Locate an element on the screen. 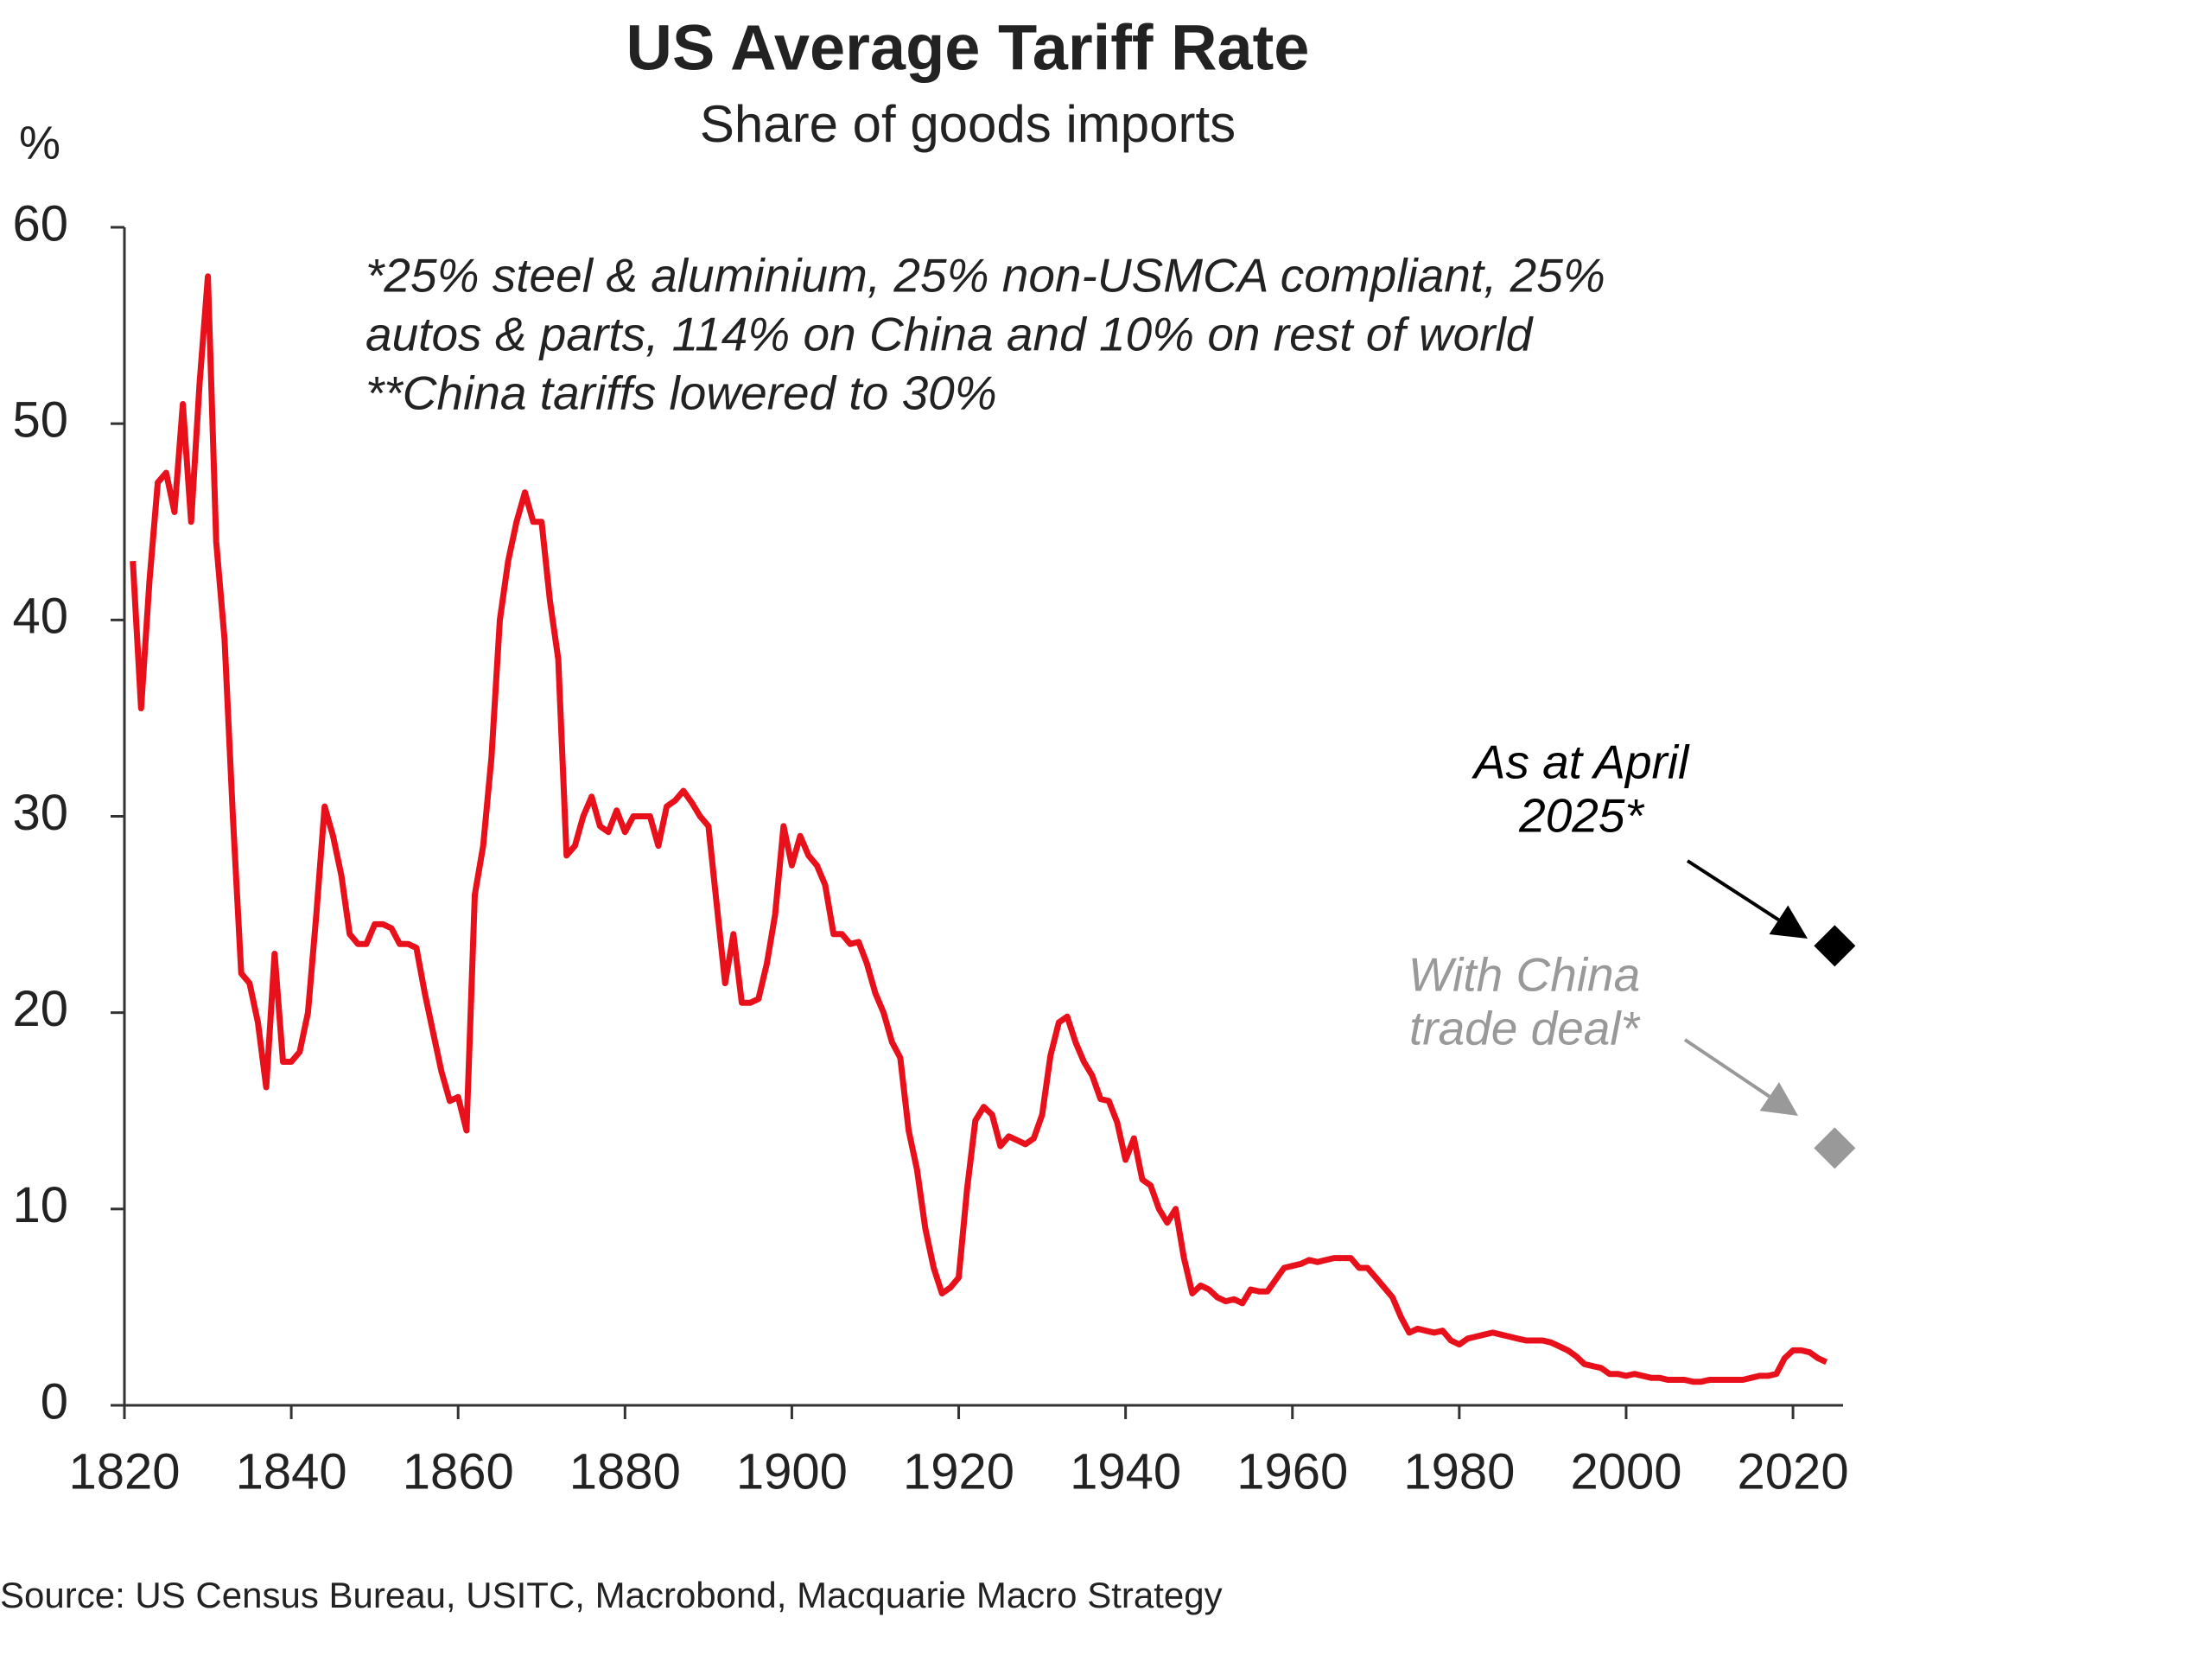  annotation: **China tariffs lowered to 30% is located at coordinates (681, 393).